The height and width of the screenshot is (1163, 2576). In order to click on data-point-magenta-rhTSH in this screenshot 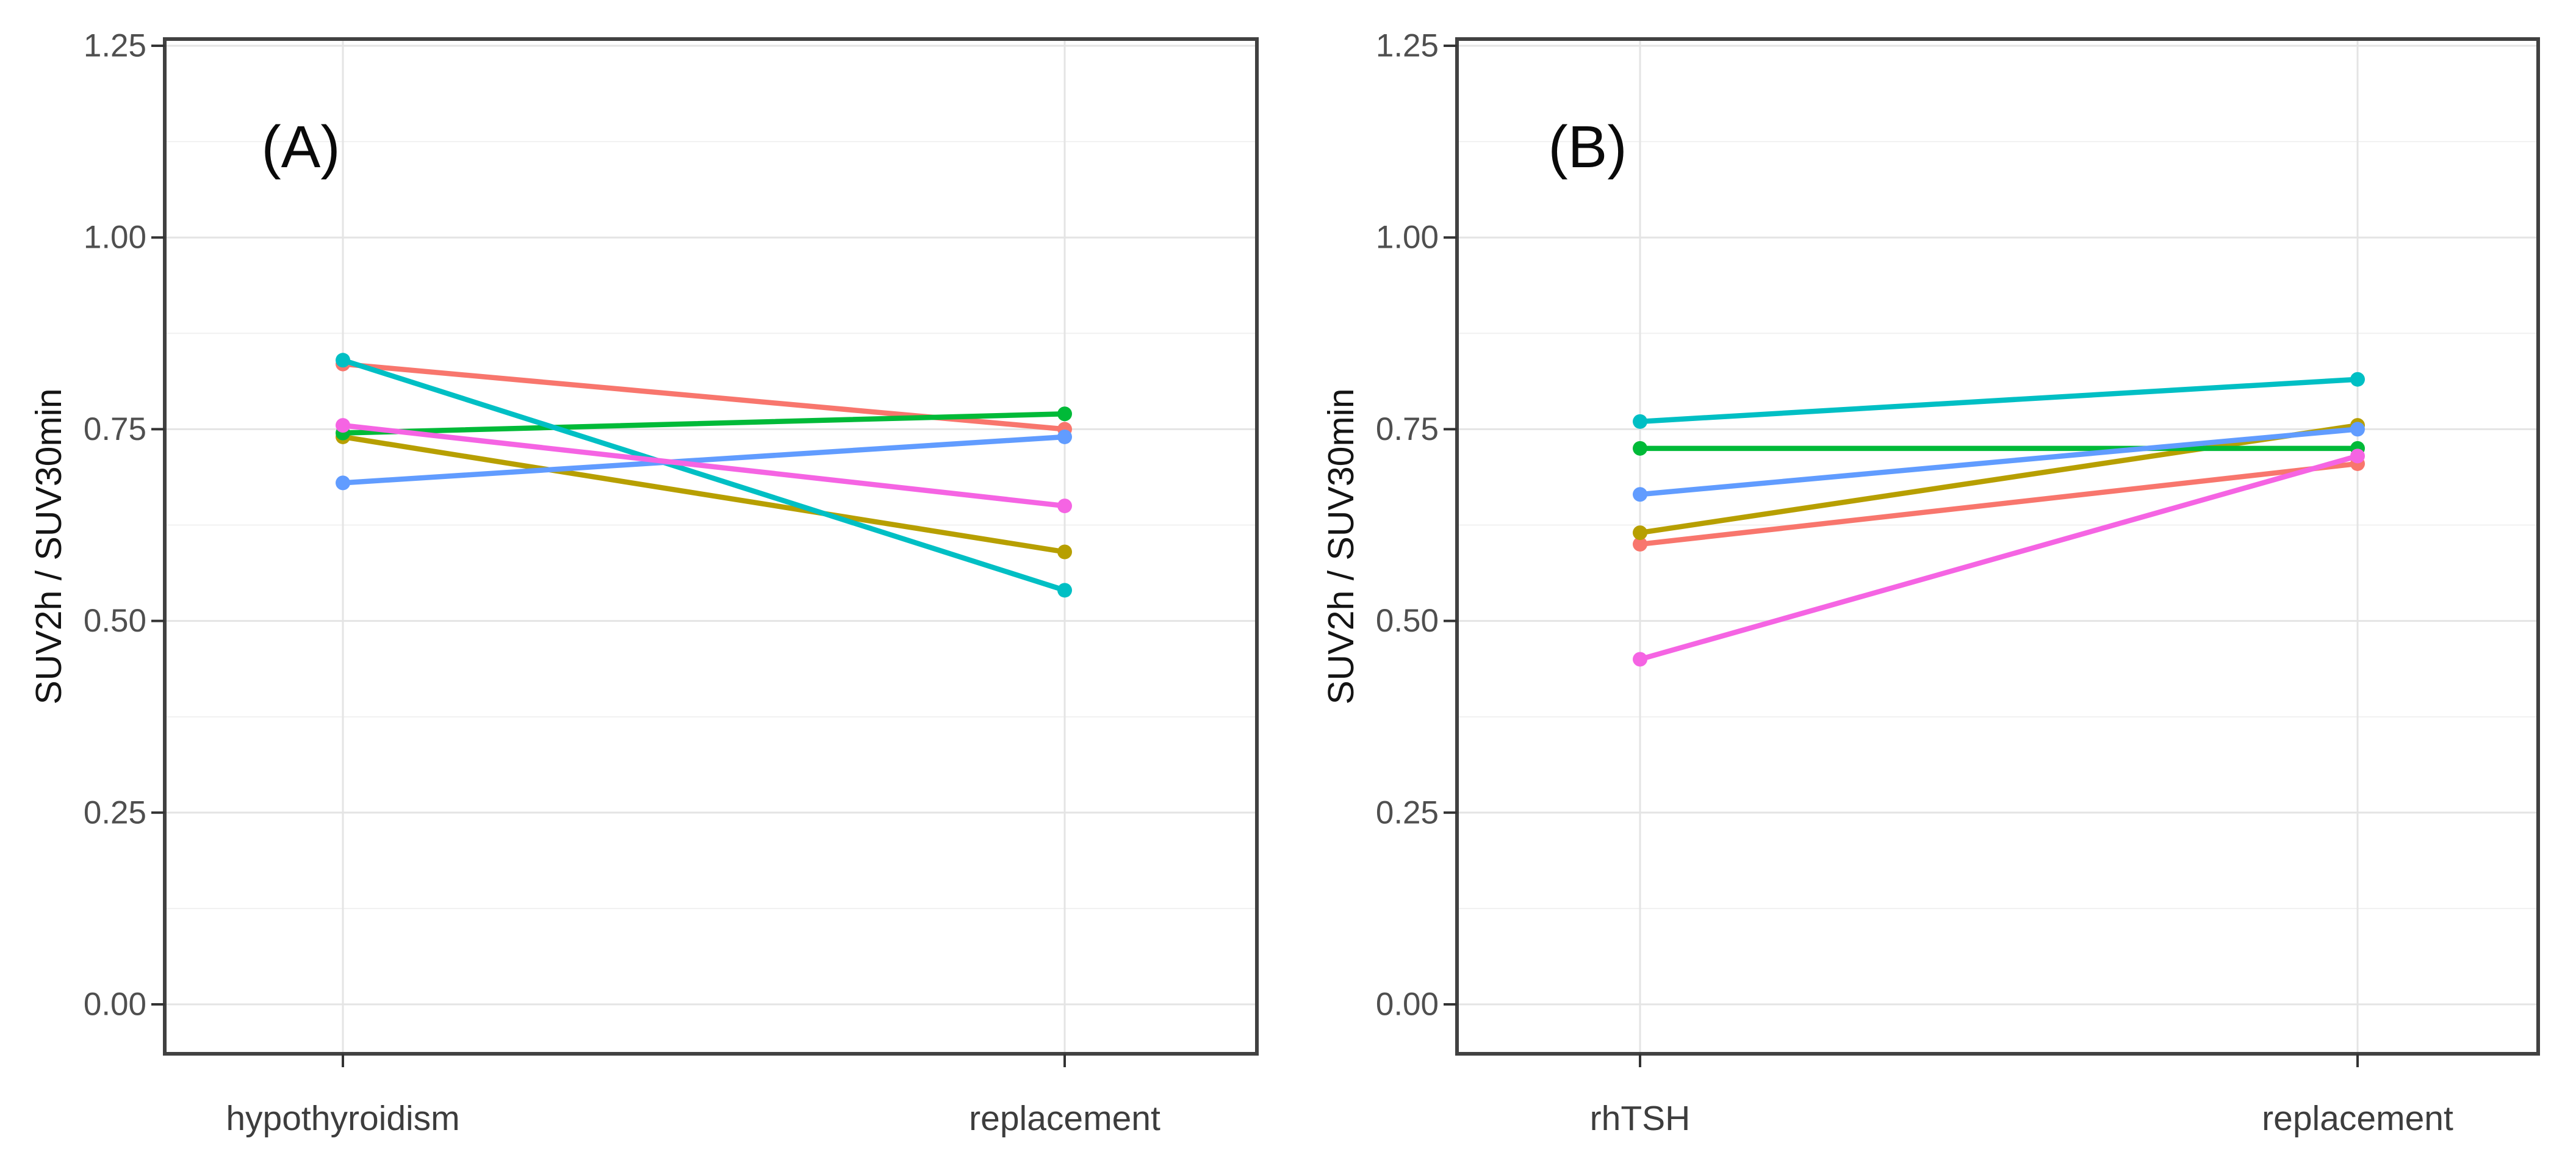, I will do `click(1640, 659)`.